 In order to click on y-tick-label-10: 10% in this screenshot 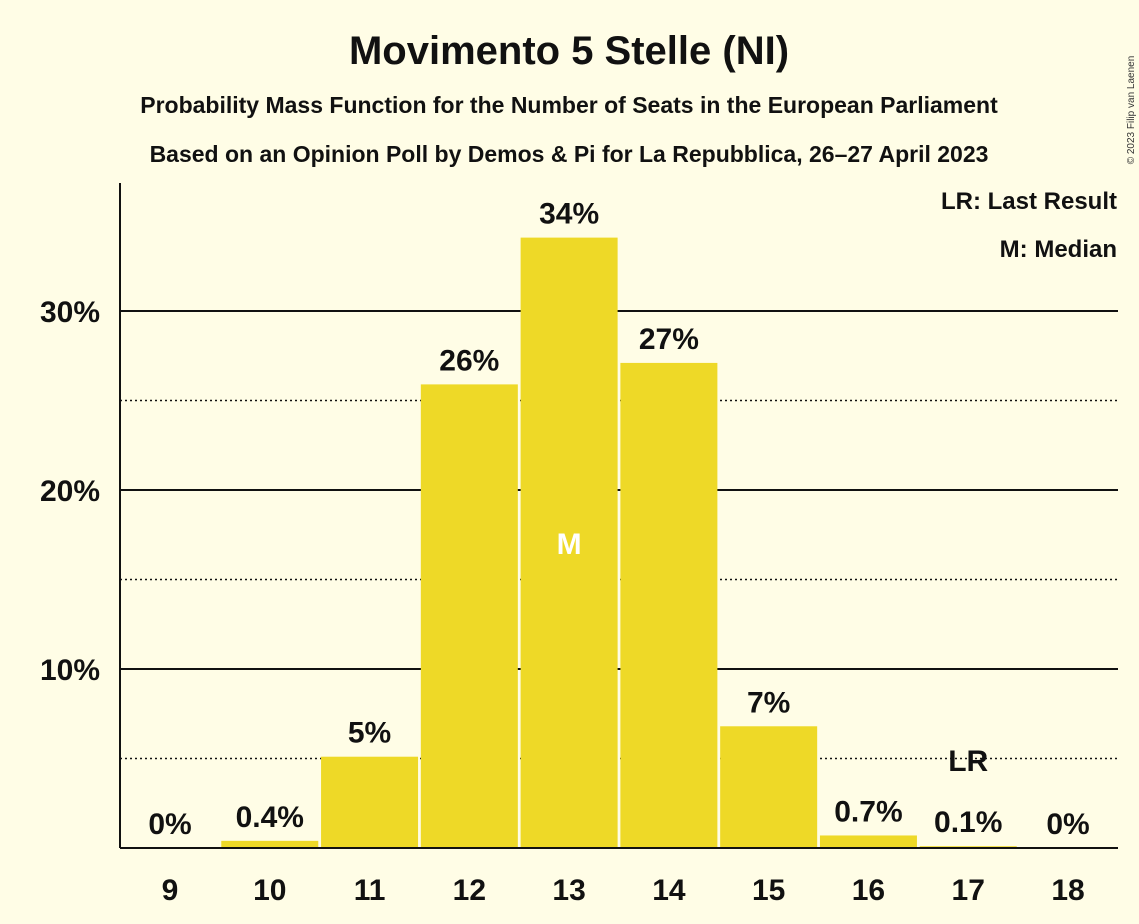, I will do `click(70, 670)`.